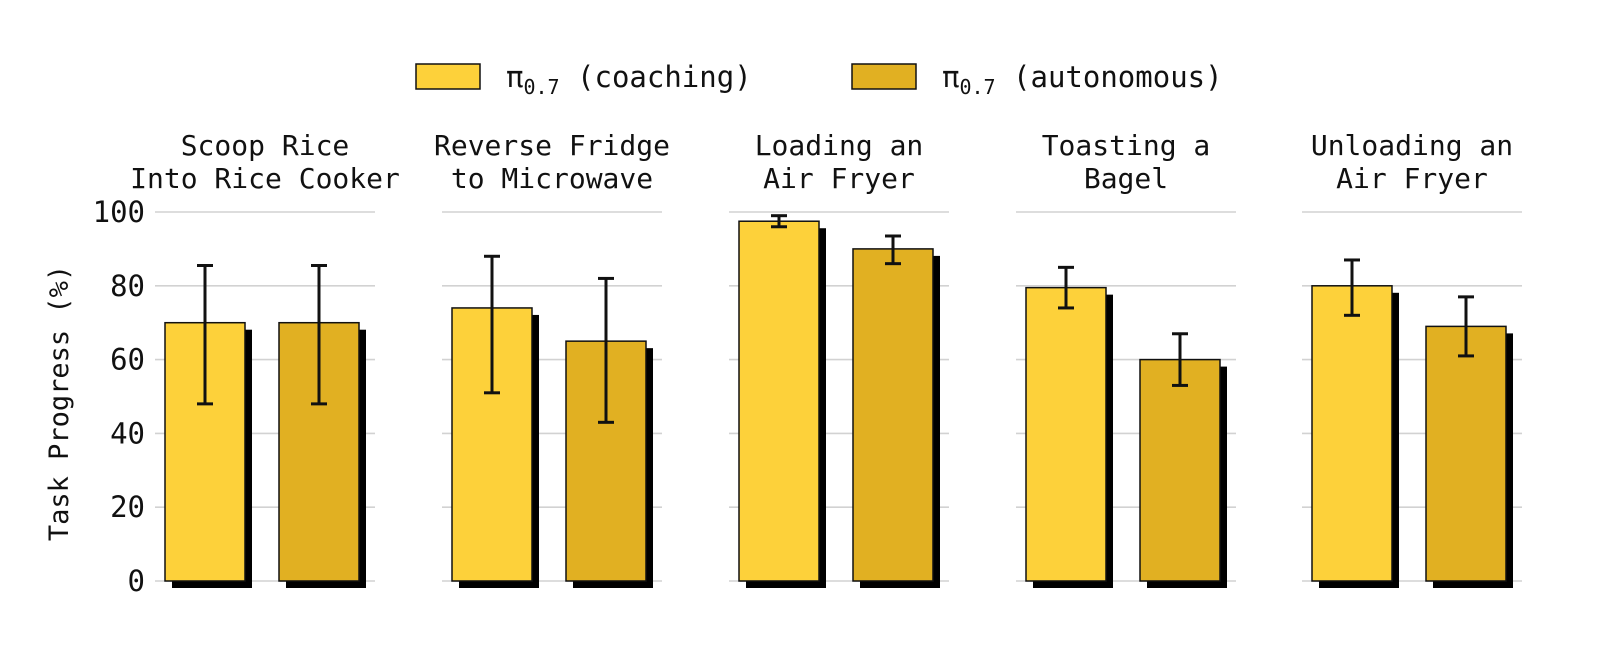 The width and height of the screenshot is (1600, 660). Describe the element at coordinates (59, 403) in the screenshot. I see `y-axis-title: Task Progress (%)` at that location.